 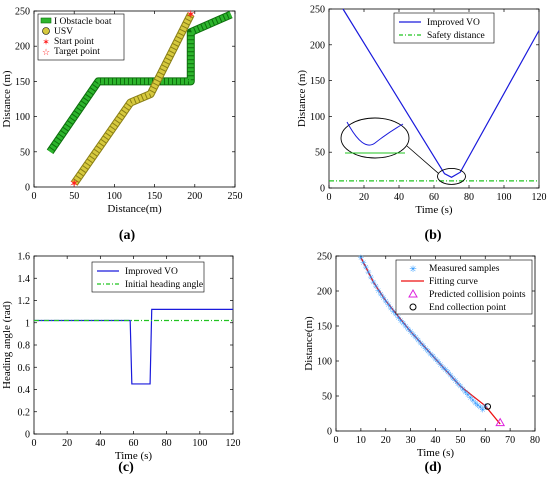 What do you see at coordinates (413, 307) in the screenshot?
I see `legend-swatch-end` at bounding box center [413, 307].